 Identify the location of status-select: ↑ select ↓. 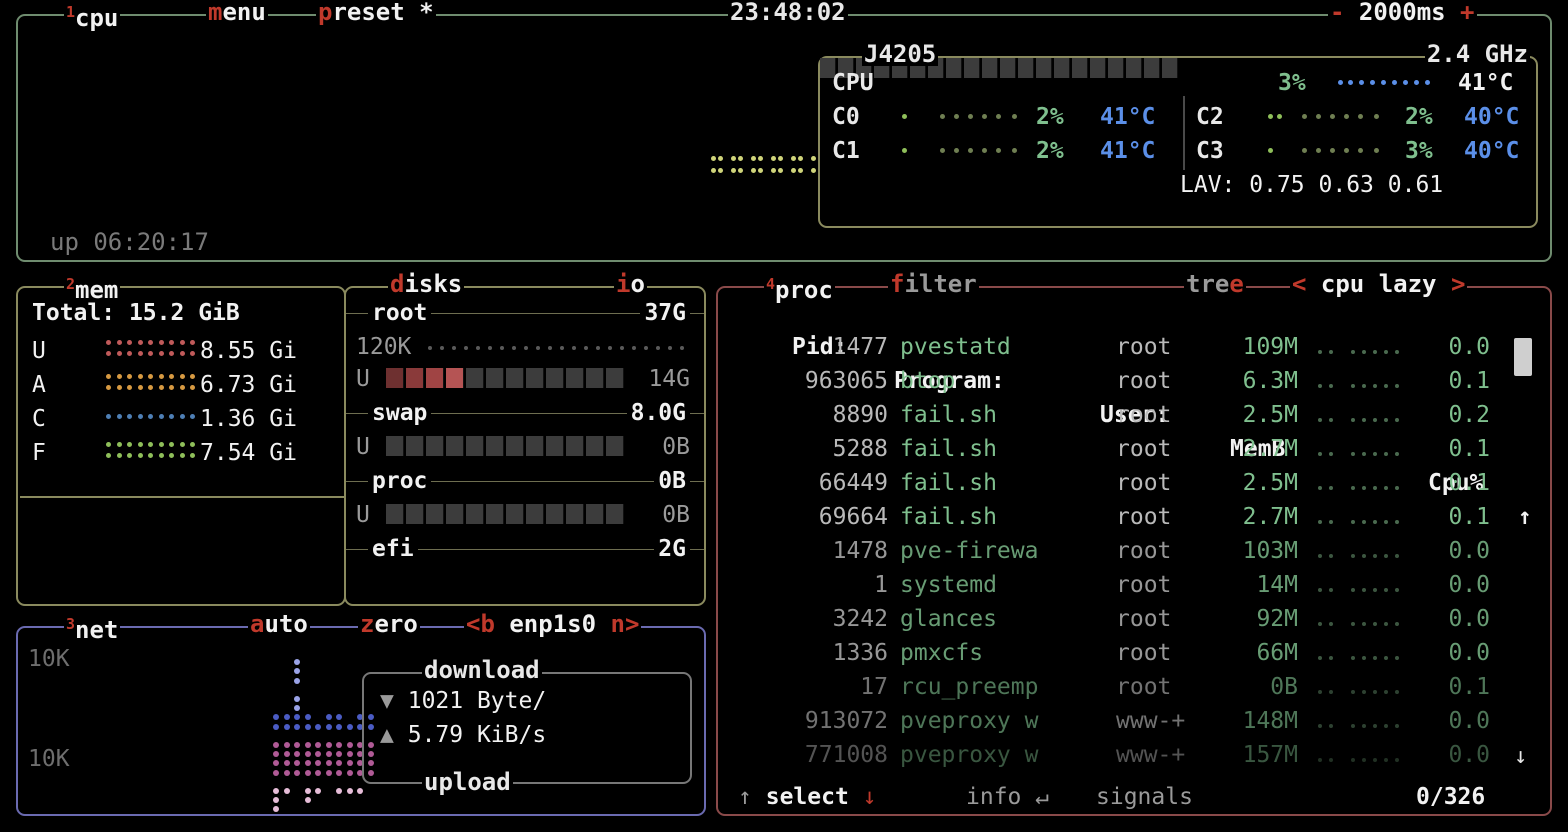
(807, 797).